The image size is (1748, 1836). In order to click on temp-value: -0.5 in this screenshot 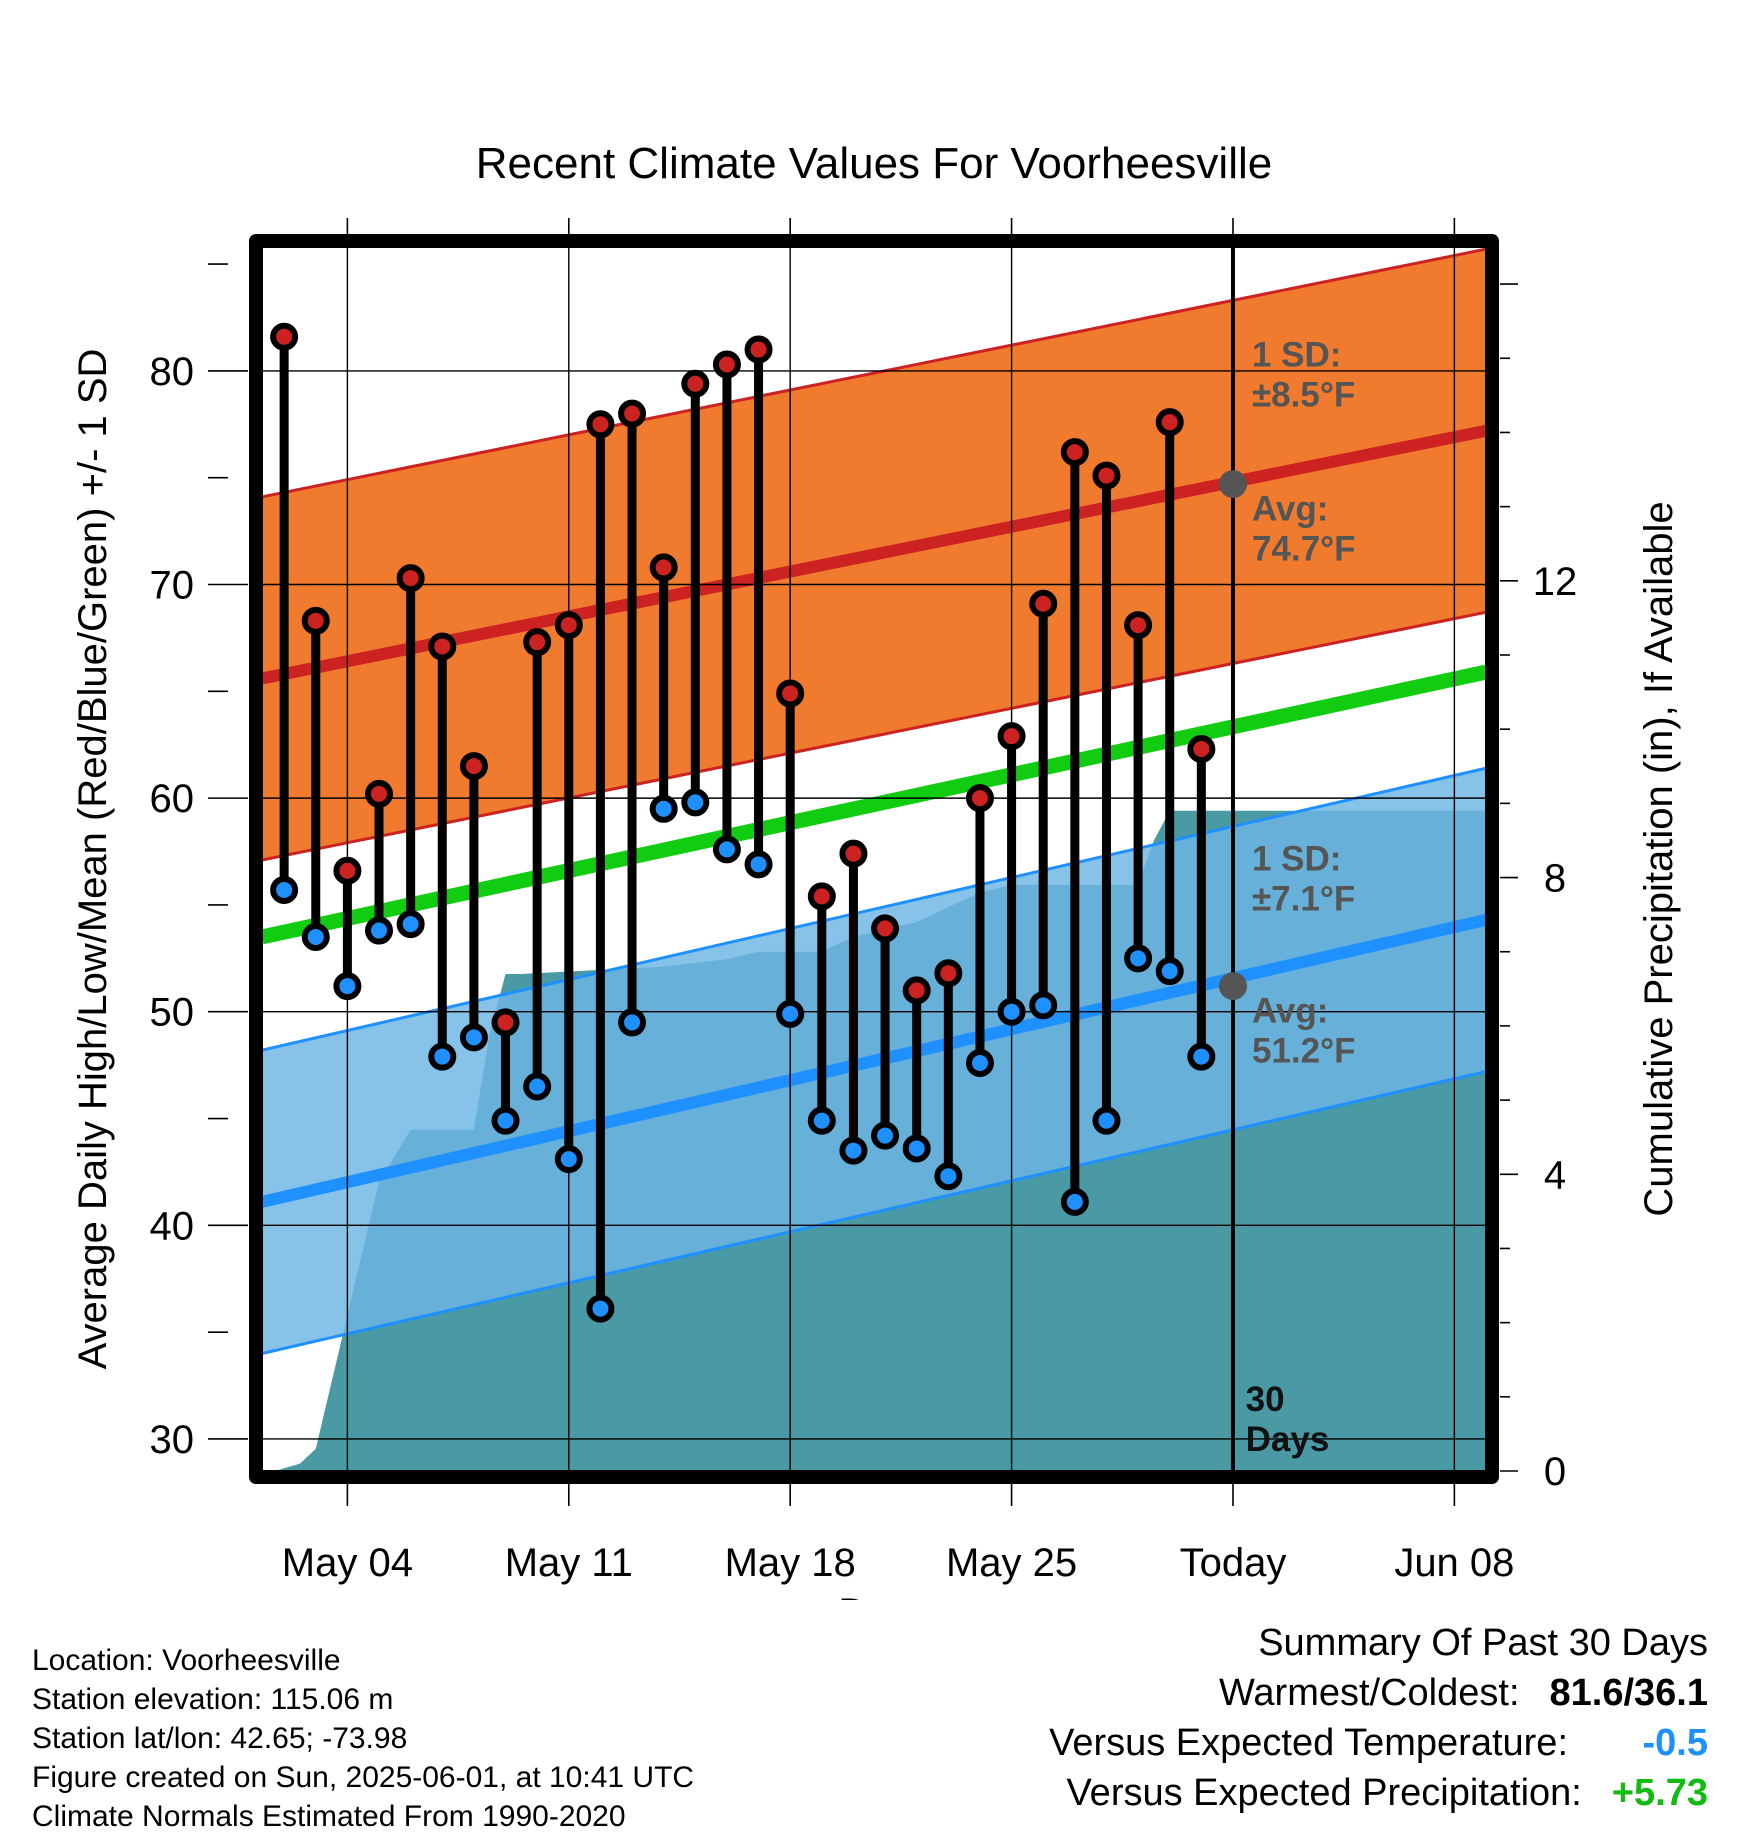, I will do `click(1675, 1743)`.